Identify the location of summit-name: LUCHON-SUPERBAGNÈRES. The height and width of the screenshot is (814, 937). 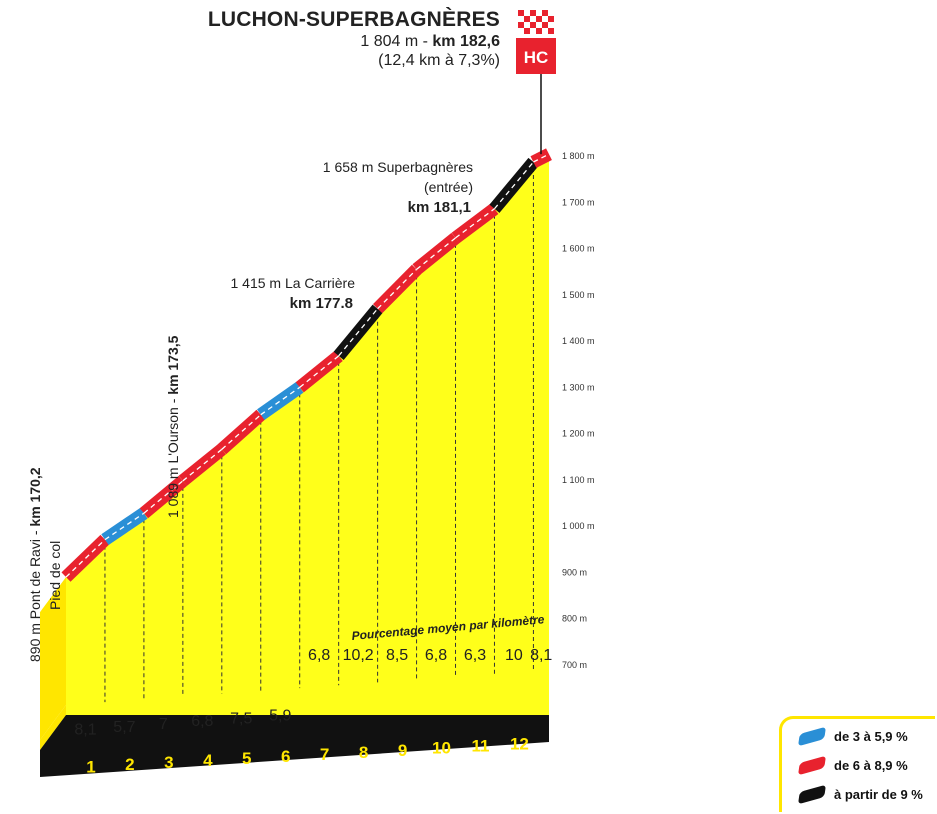
(353, 19).